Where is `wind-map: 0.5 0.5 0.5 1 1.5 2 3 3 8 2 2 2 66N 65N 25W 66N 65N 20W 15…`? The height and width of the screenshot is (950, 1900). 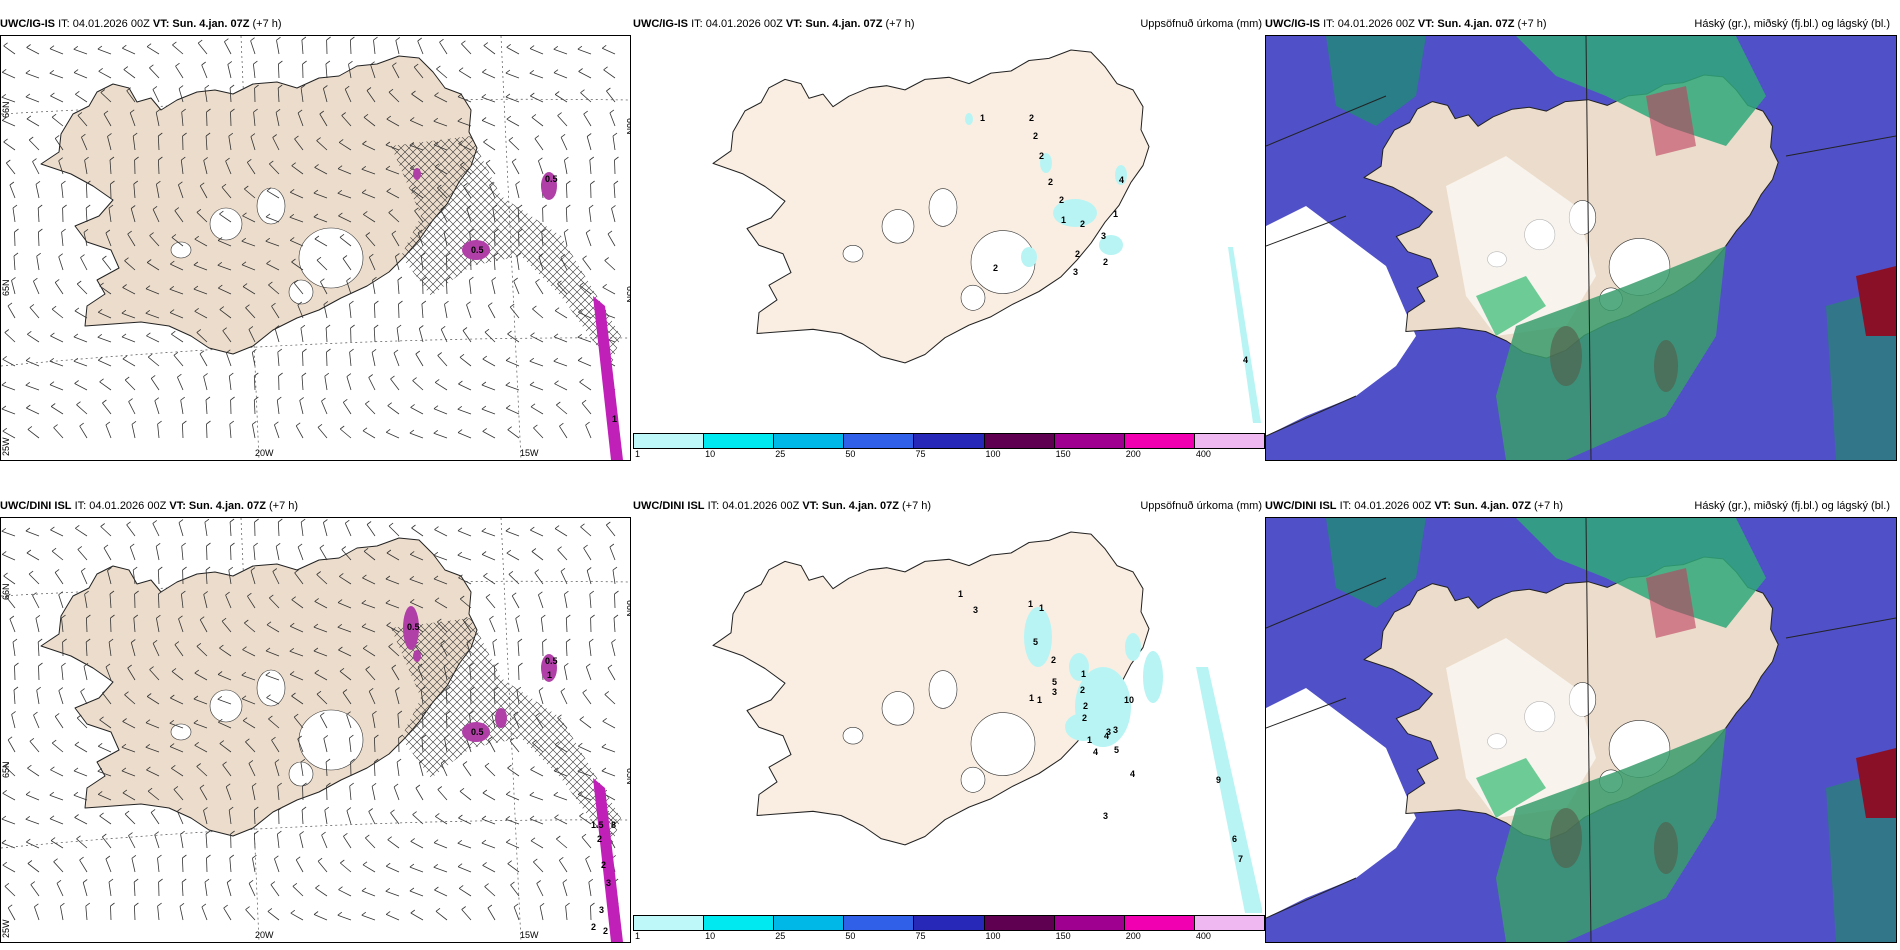
wind-map: 0.5 0.5 0.5 1 1.5 2 3 3 8 2 2 2 66N 65N 25W 66N 65N 20W 15… is located at coordinates (315, 730).